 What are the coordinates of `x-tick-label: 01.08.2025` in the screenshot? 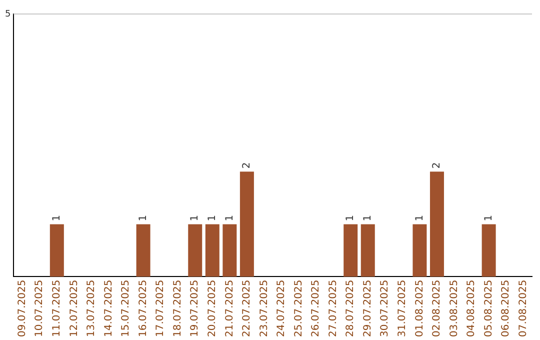 It's located at (420, 309).